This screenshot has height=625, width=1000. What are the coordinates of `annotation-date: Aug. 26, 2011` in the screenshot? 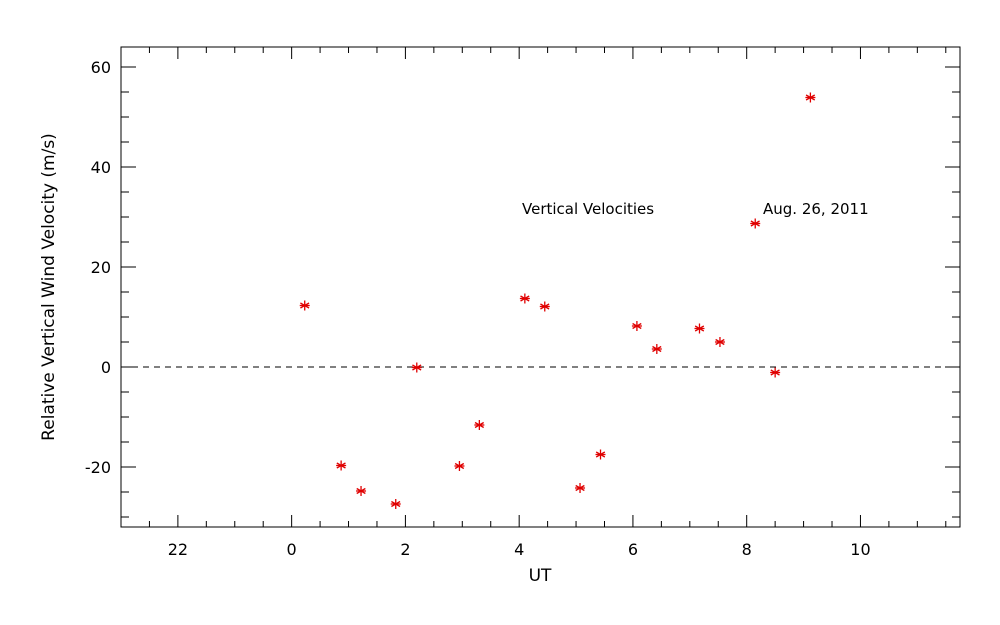 It's located at (816, 209).